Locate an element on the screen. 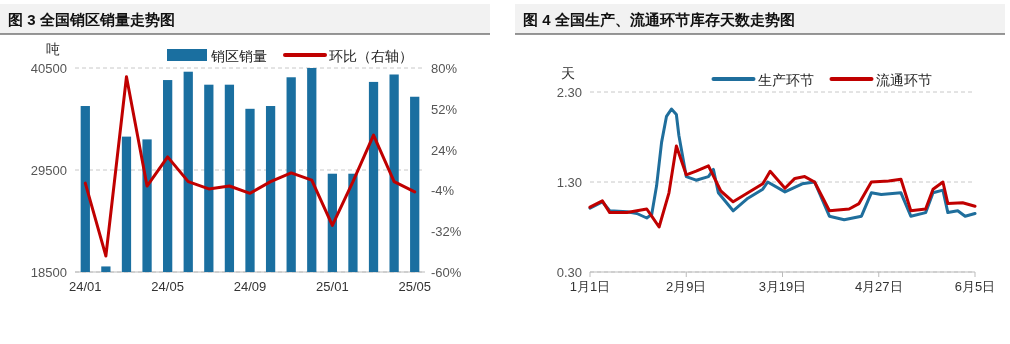 The height and width of the screenshot is (344, 1010). legend-label: 销区销量 is located at coordinates (238, 56).